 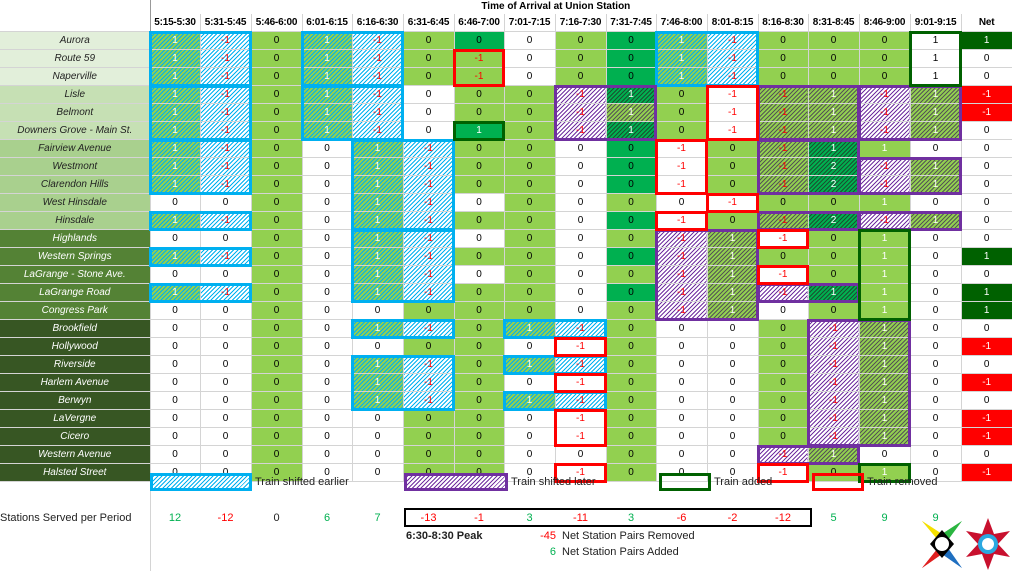 What do you see at coordinates (226, 23) in the screenshot?
I see `period-header: 5:31-5:45` at bounding box center [226, 23].